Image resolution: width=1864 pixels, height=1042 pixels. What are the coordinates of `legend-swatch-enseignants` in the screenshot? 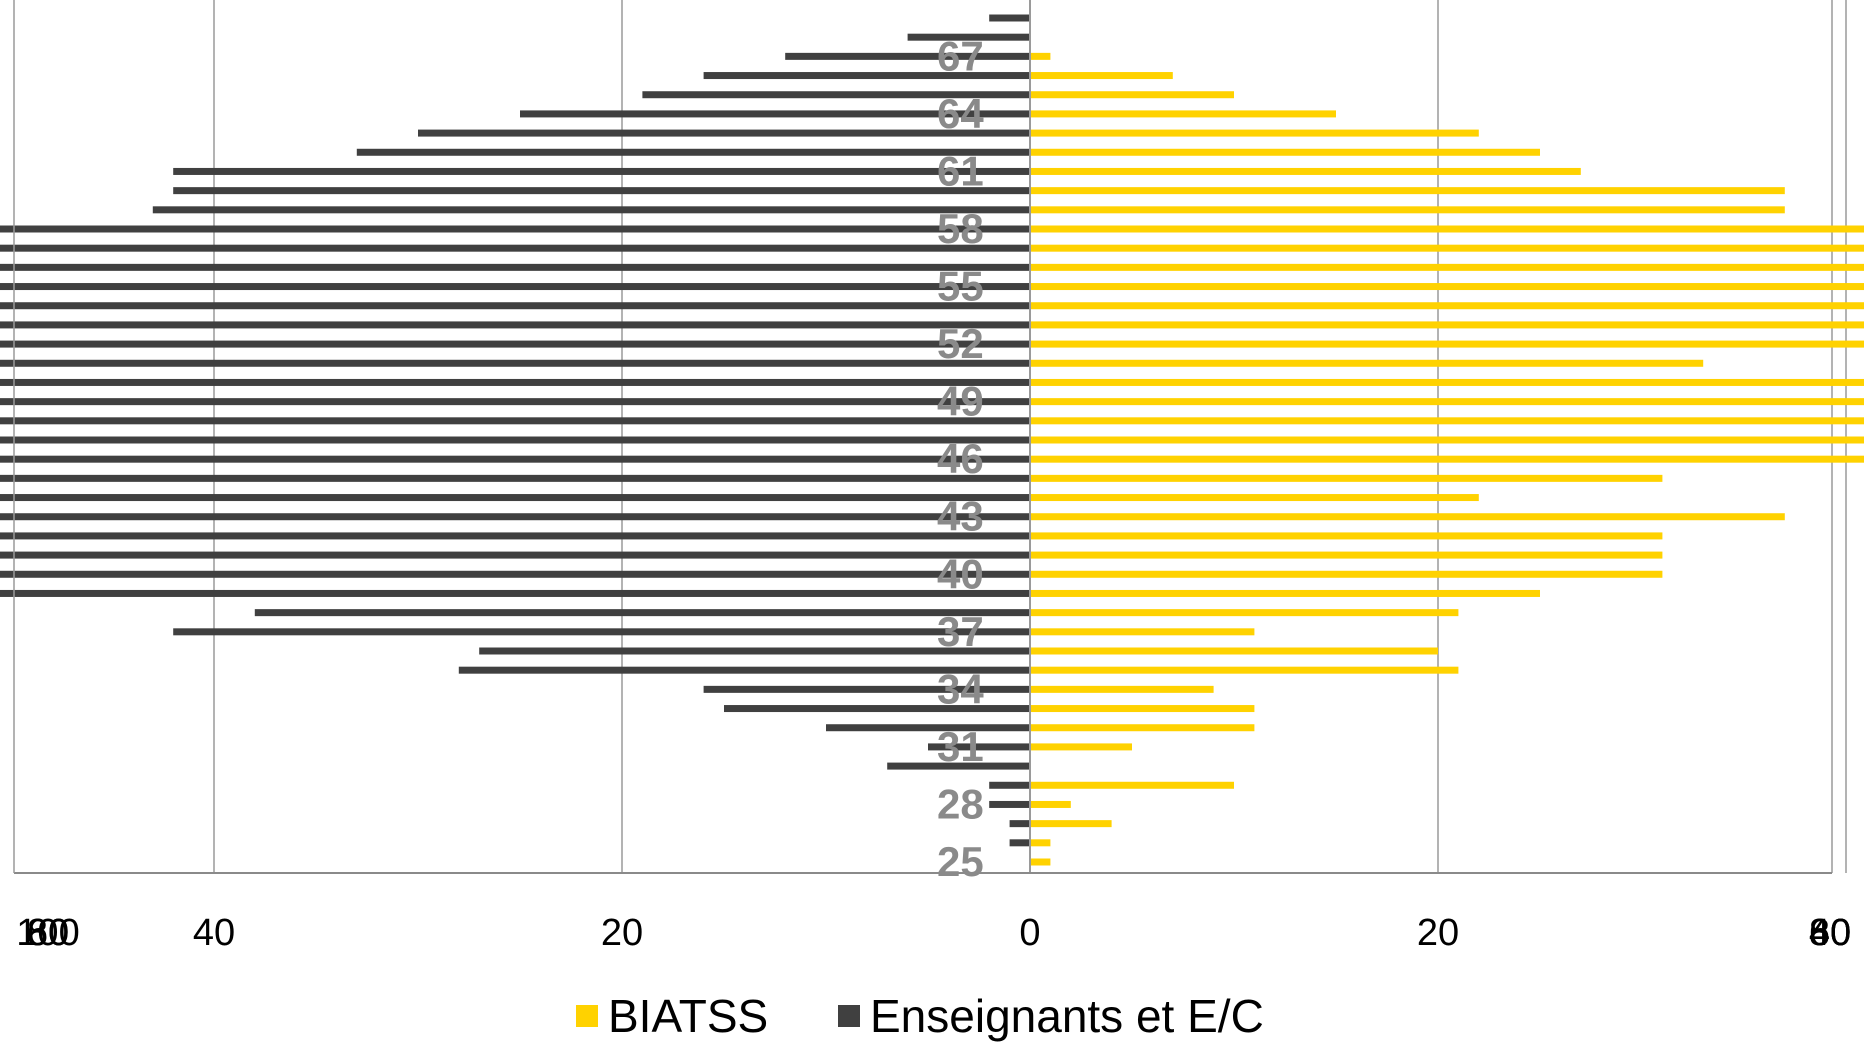 It's located at (849, 1016).